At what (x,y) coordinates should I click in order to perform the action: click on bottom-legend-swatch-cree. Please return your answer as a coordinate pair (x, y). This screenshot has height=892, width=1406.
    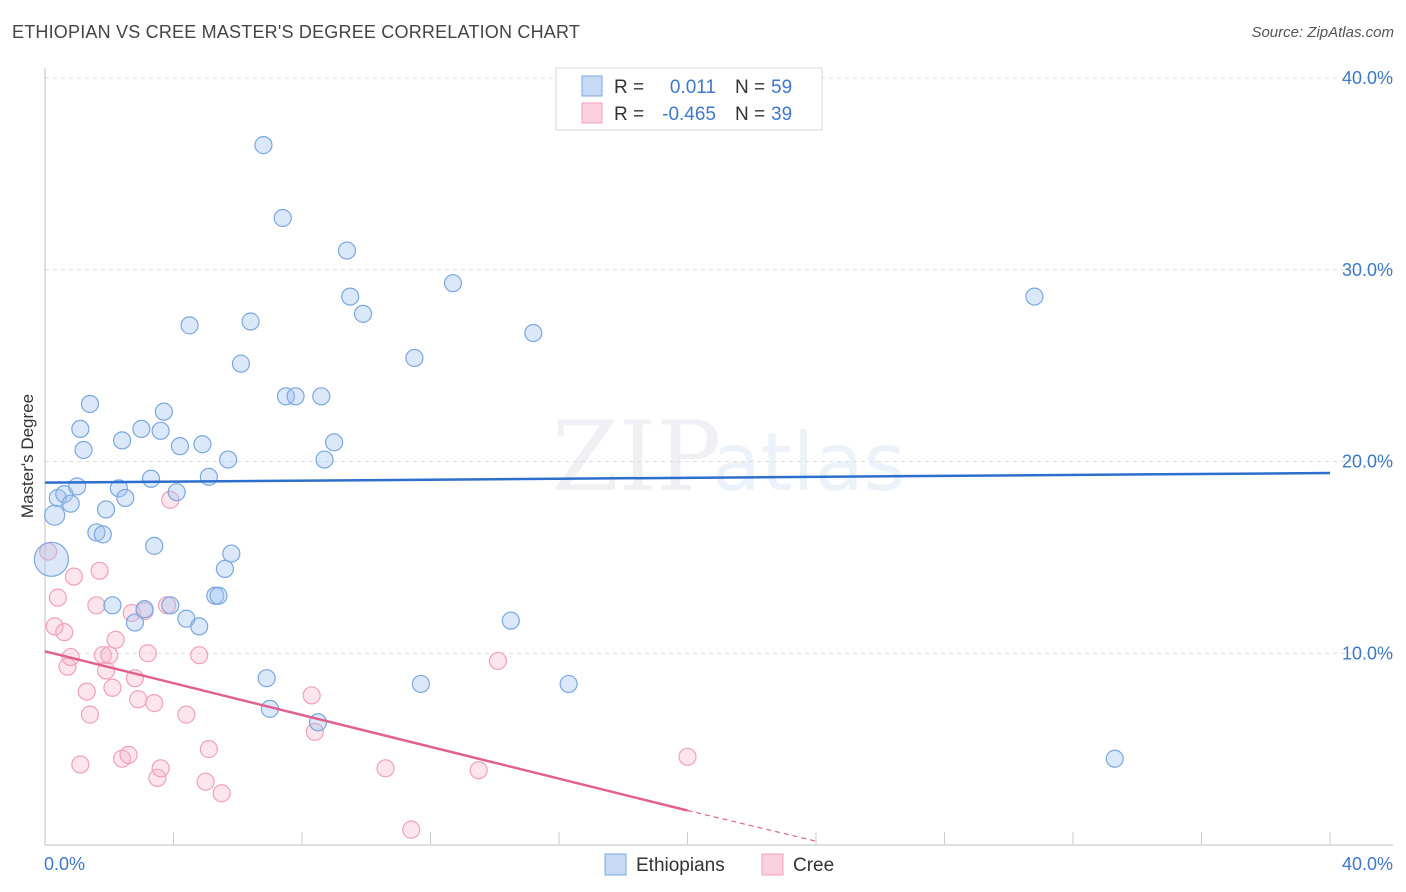
    Looking at the image, I should click on (772, 864).